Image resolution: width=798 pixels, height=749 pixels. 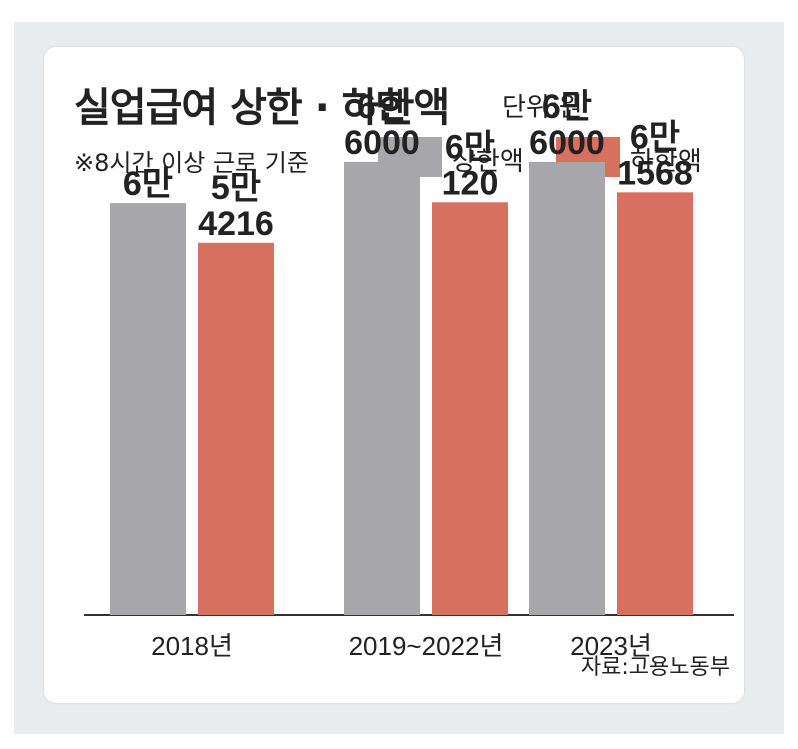 What do you see at coordinates (655, 137) in the screenshot?
I see `data-label-lower-2-0: 6만` at bounding box center [655, 137].